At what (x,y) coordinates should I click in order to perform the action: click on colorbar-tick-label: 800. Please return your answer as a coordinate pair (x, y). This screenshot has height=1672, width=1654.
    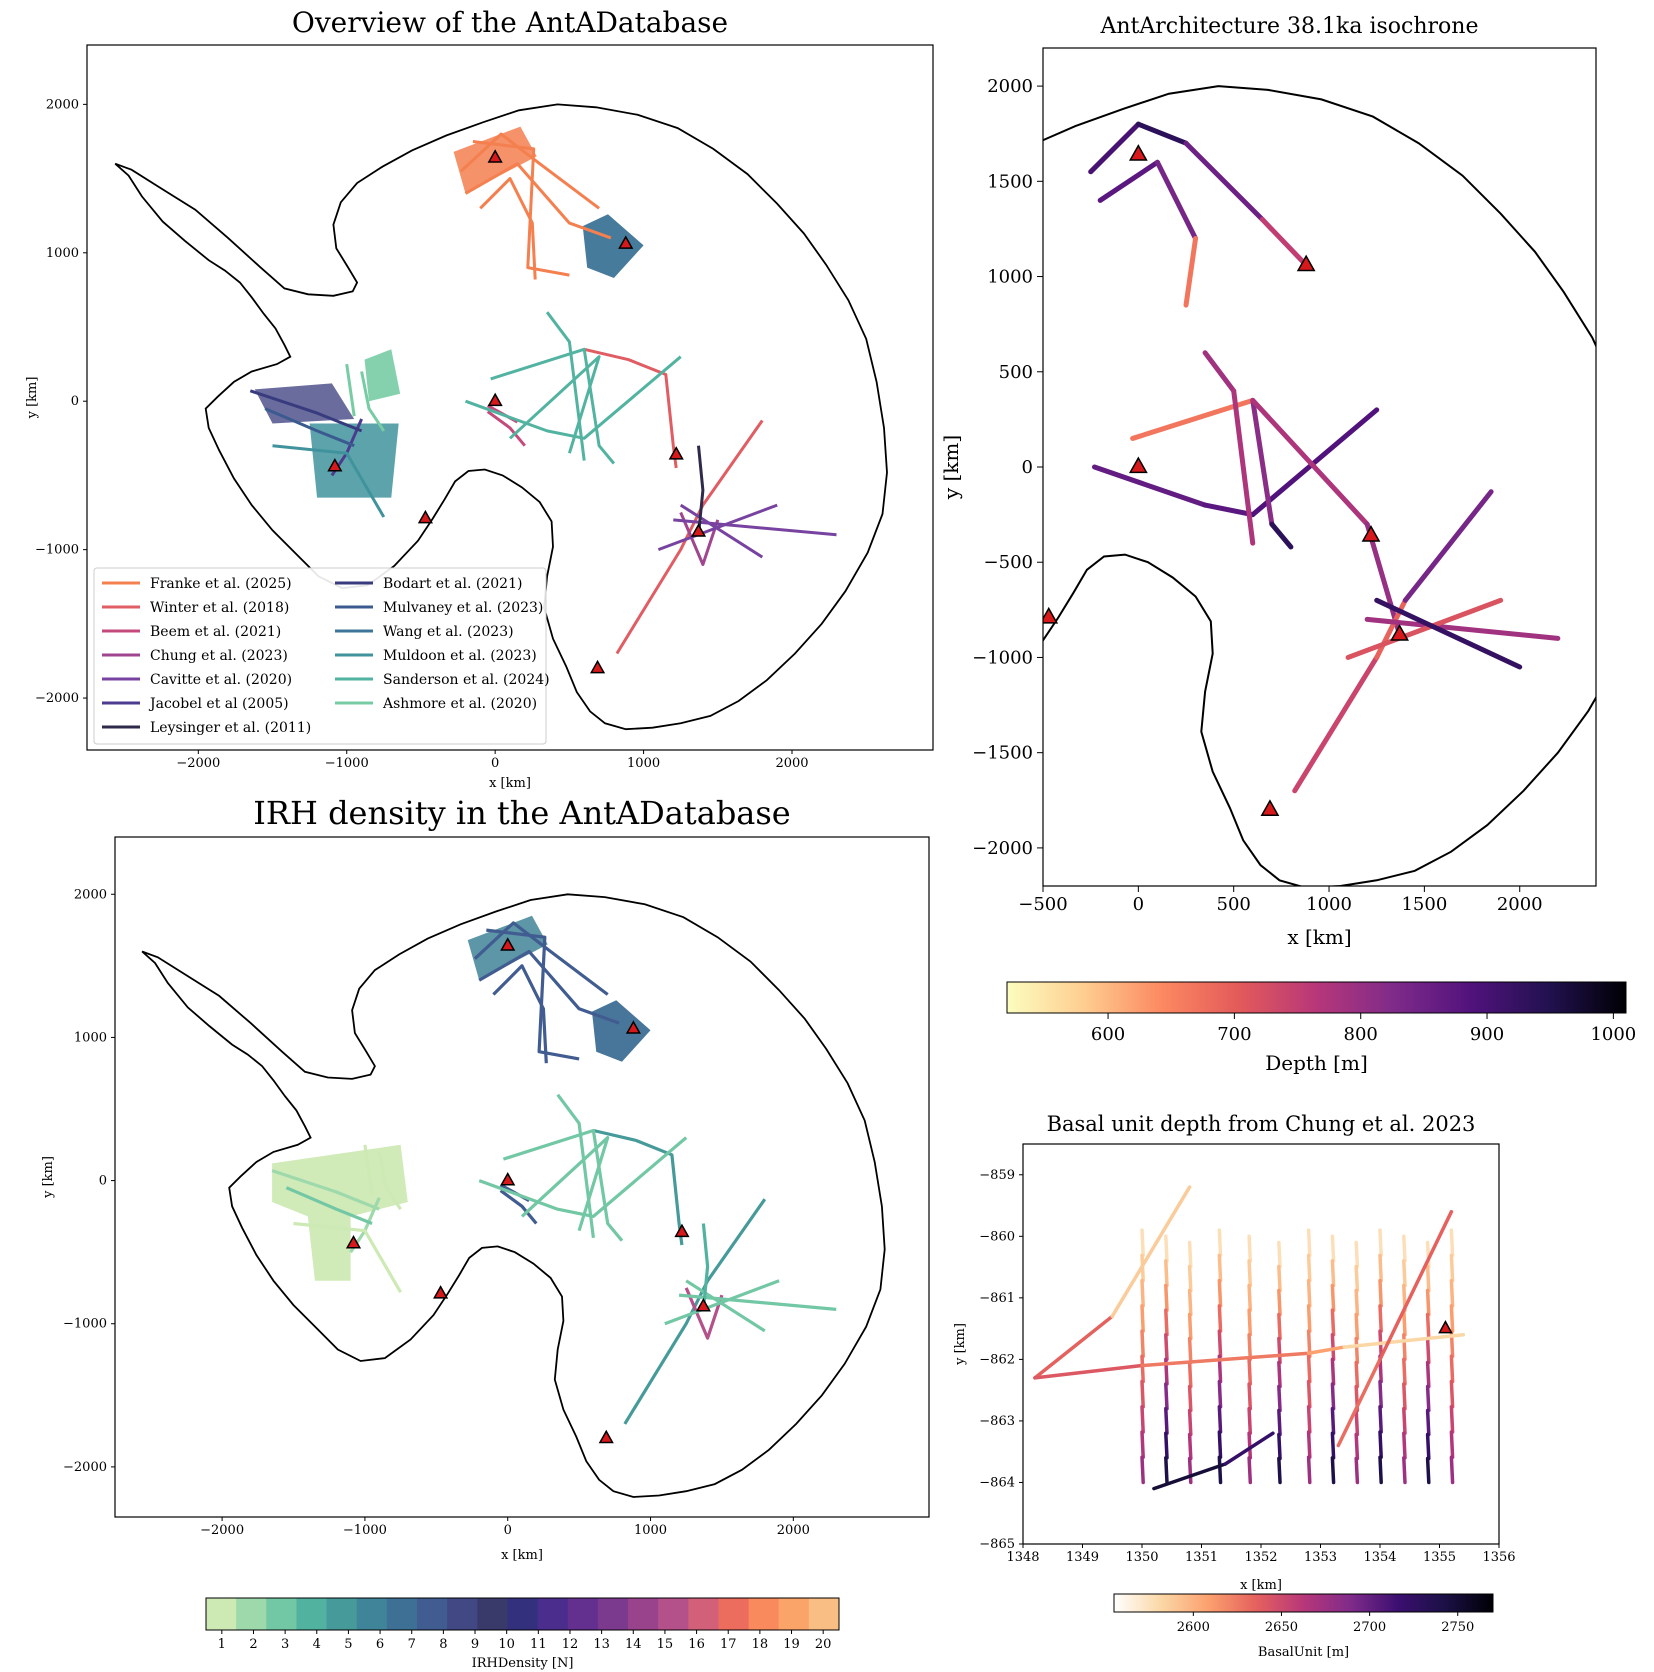
    Looking at the image, I should click on (1361, 1034).